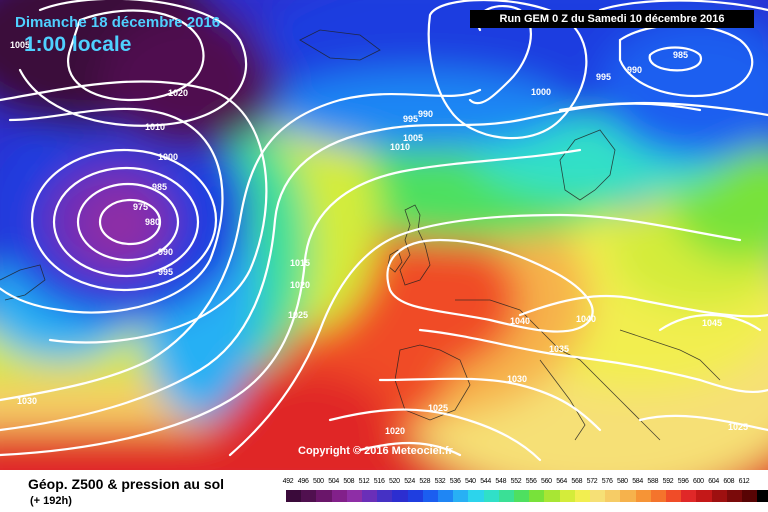 The image size is (768, 512). Describe the element at coordinates (744, 481) in the screenshot. I see `legend-tick-612: 612` at that location.